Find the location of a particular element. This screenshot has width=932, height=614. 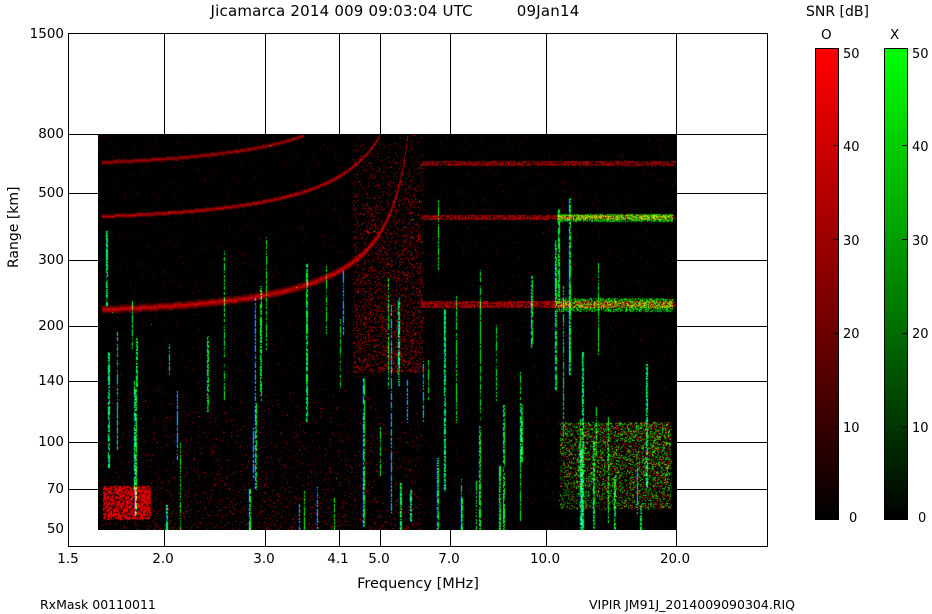

ytick-label: 500 is located at coordinates (51, 193).